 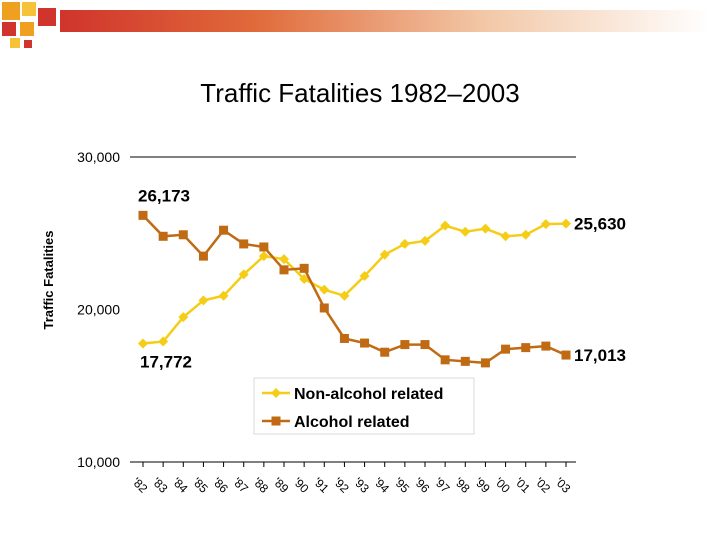 What do you see at coordinates (341, 485) in the screenshot?
I see `x-tick-label: '92` at bounding box center [341, 485].